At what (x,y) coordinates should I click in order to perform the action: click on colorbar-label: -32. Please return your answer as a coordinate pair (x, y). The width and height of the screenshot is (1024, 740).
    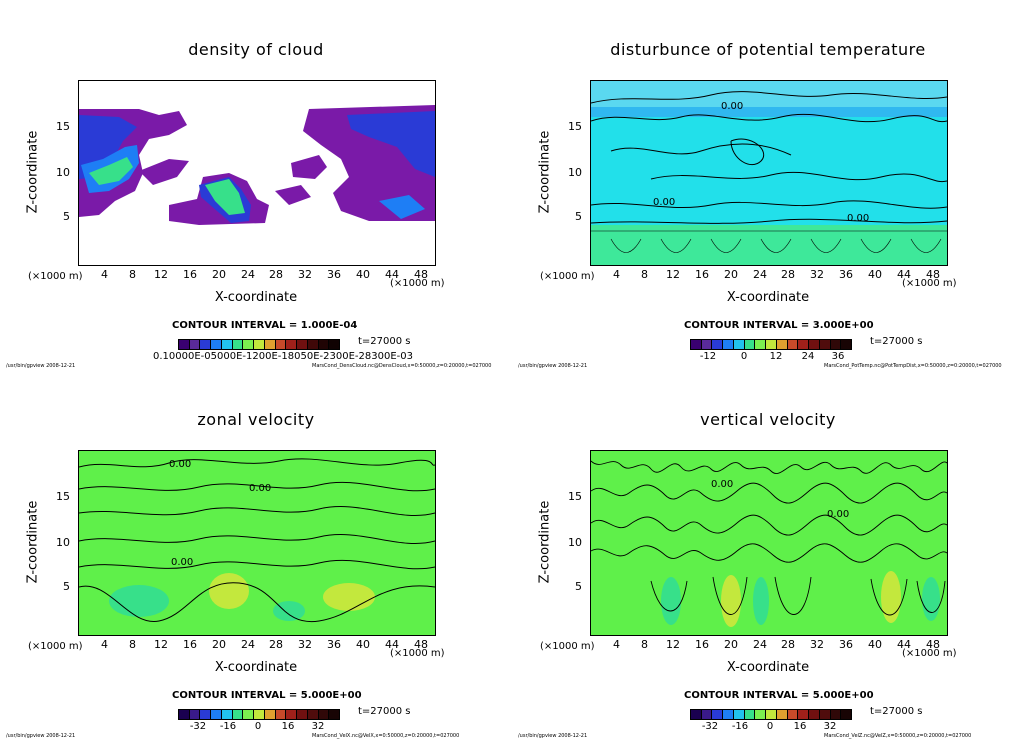
    Looking at the image, I should click on (198, 726).